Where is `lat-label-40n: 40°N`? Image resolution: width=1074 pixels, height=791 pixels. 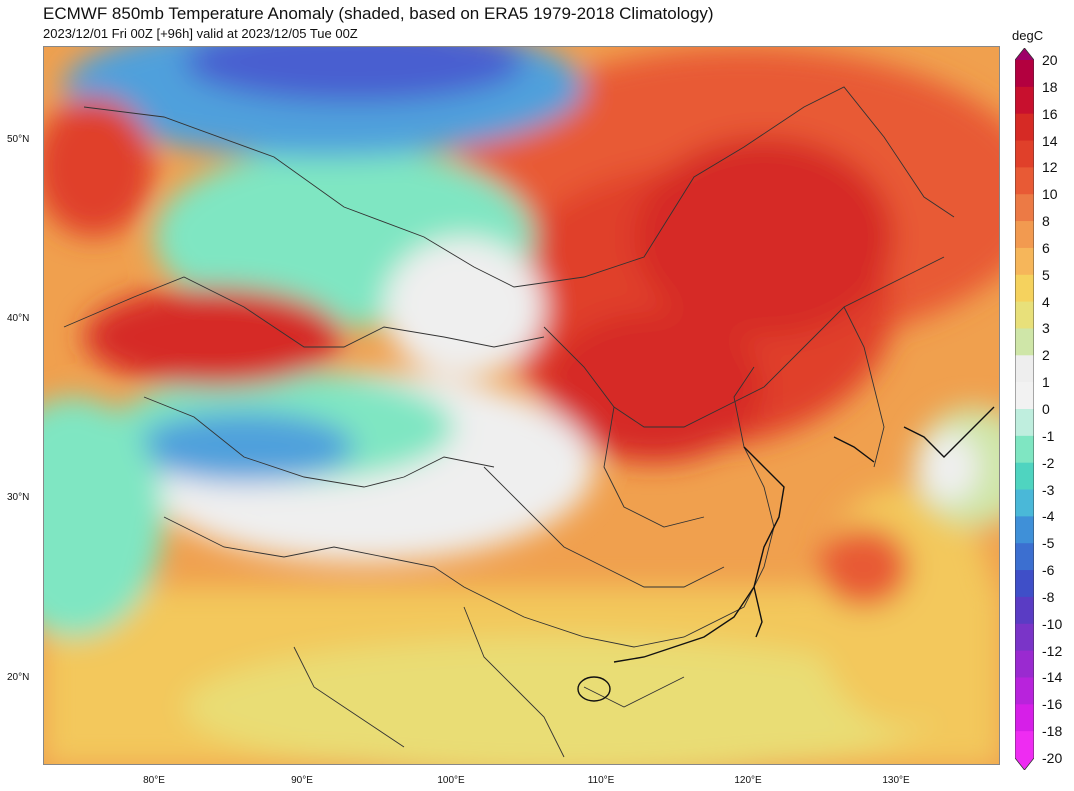 lat-label-40n: 40°N is located at coordinates (18, 318).